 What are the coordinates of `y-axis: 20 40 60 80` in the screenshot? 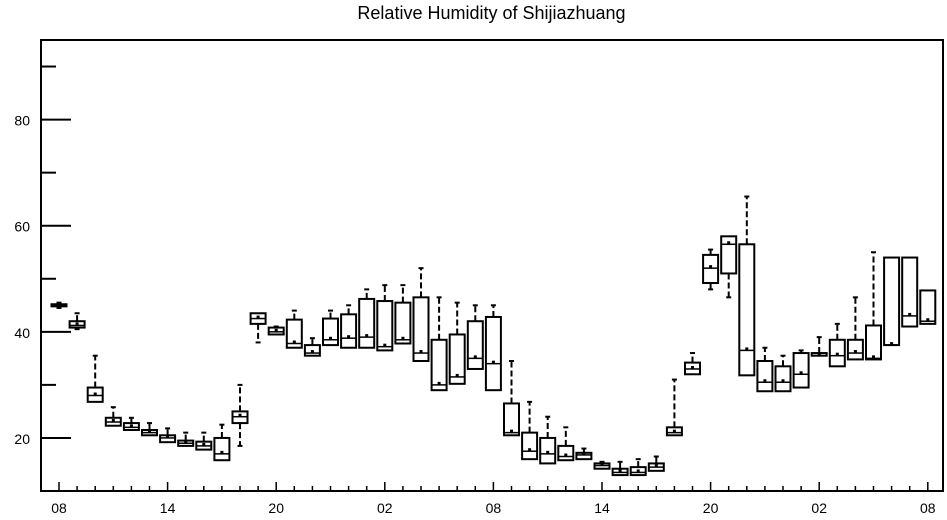 It's located at (42, 256).